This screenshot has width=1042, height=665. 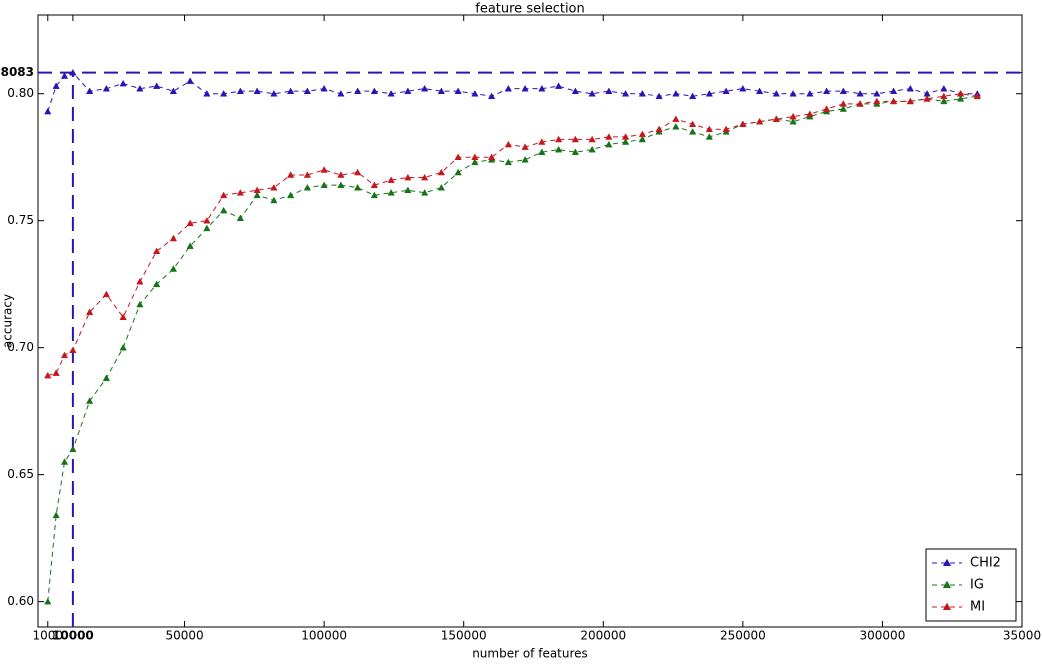 What do you see at coordinates (977, 585) in the screenshot?
I see `legend-label: IG` at bounding box center [977, 585].